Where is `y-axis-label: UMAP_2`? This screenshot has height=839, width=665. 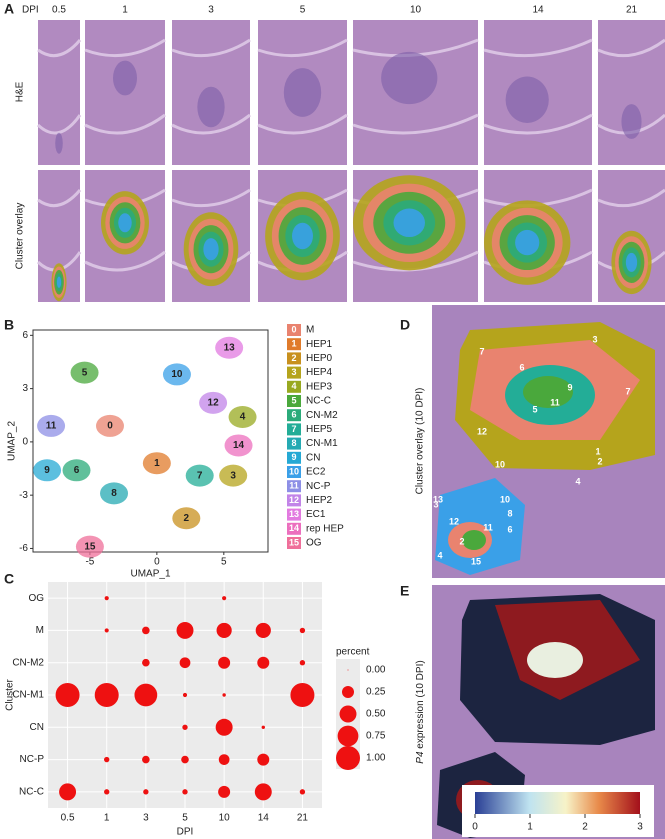 y-axis-label: UMAP_2 is located at coordinates (12, 441).